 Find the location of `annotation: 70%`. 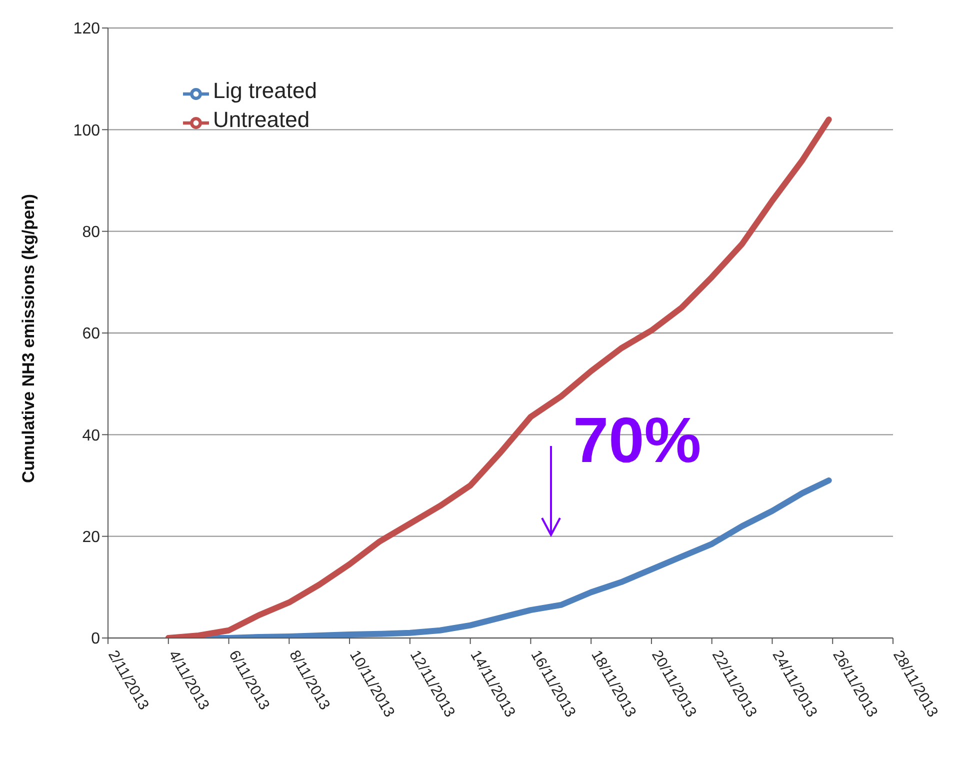

annotation: 70% is located at coordinates (637, 440).